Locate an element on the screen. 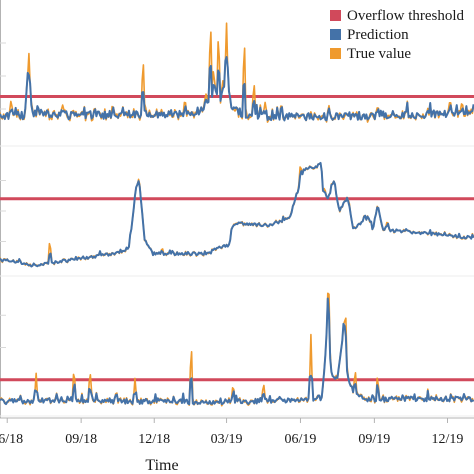 This screenshot has width=474, height=474. x-axis-label: Time is located at coordinates (161, 465).